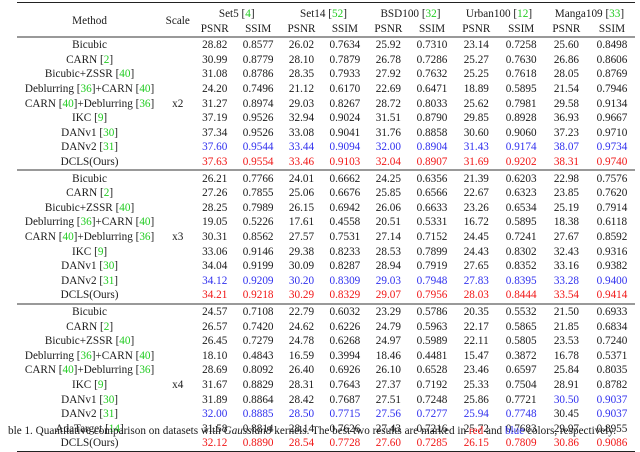  I want to click on ssim-cell: 0.7620, so click(612, 193).